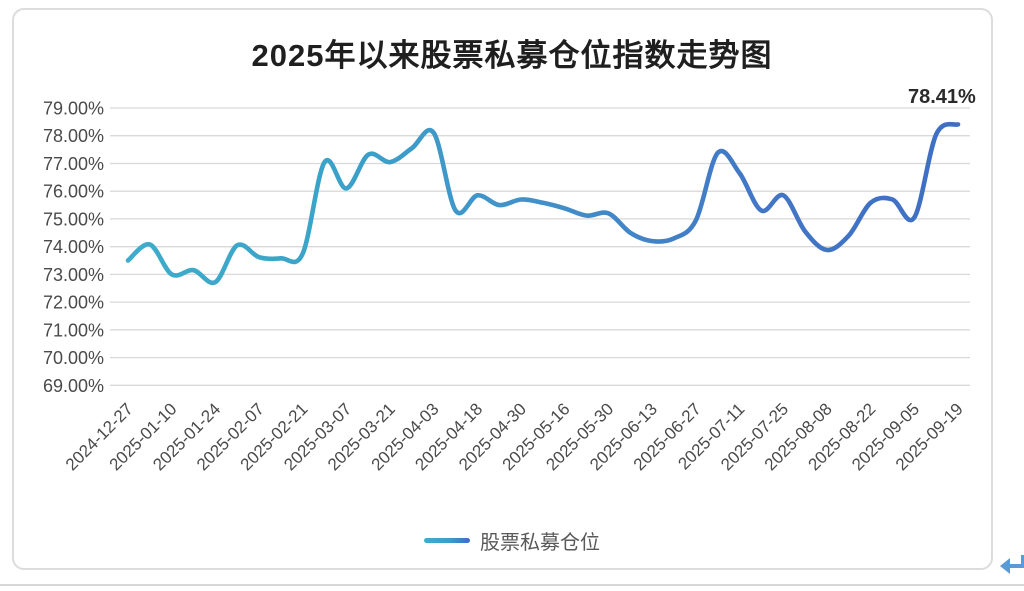  Describe the element at coordinates (73, 303) in the screenshot. I see `y-axis-tick-label: 72.00%` at that location.